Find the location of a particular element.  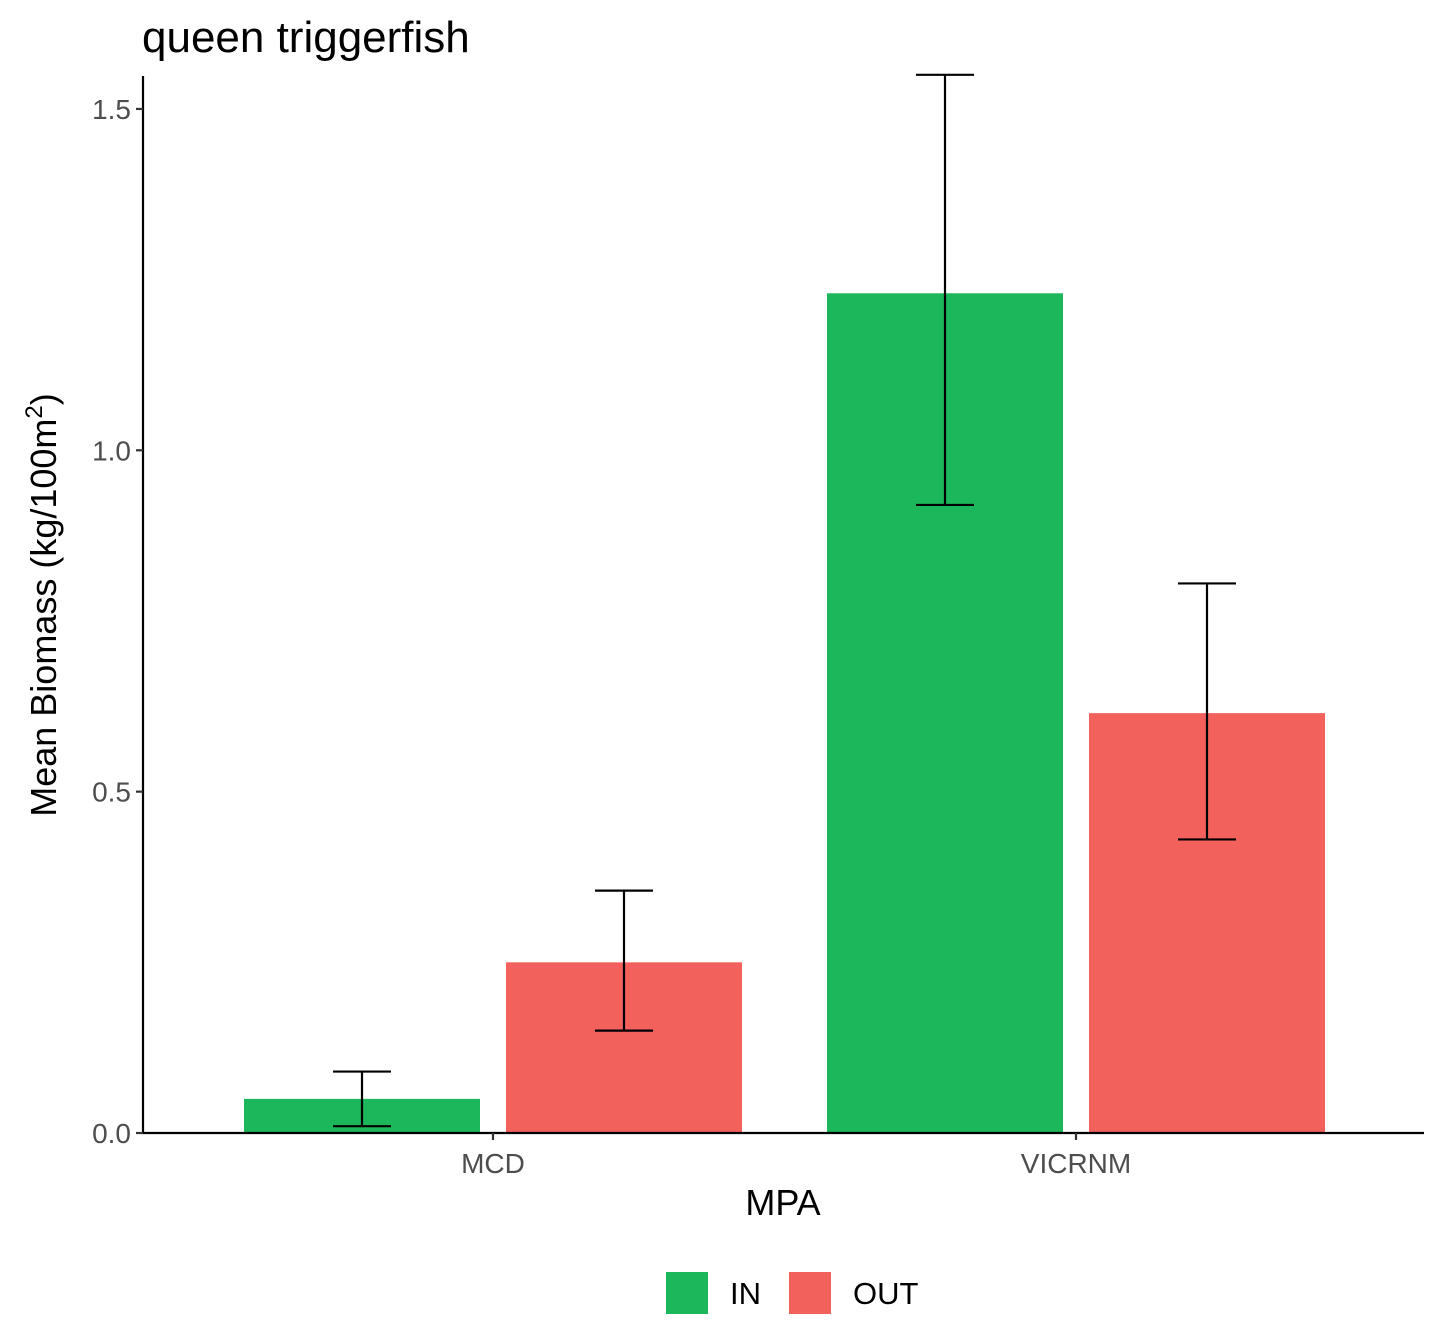

error-bar-in-mcd is located at coordinates (362, 1099).